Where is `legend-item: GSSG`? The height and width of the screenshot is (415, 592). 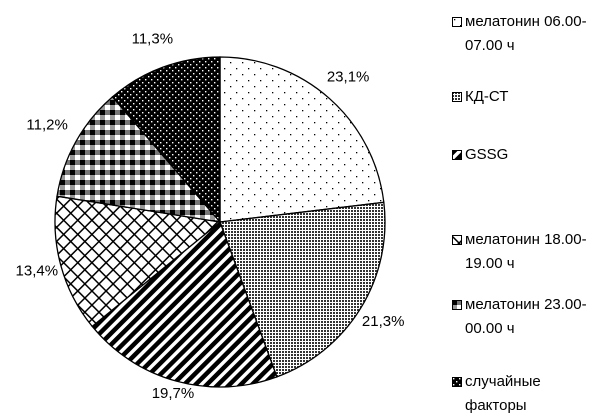 legend-item: GSSG is located at coordinates (521, 155).